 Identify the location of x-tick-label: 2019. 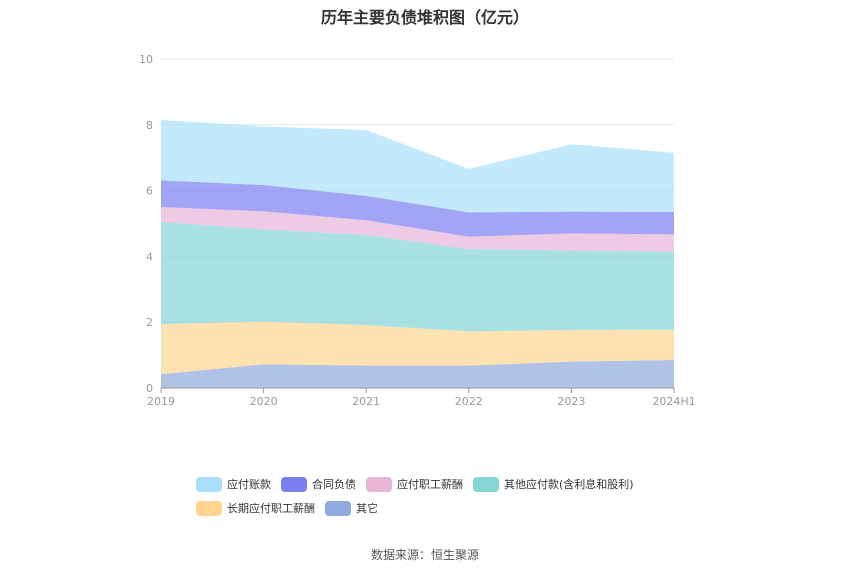
(161, 401).